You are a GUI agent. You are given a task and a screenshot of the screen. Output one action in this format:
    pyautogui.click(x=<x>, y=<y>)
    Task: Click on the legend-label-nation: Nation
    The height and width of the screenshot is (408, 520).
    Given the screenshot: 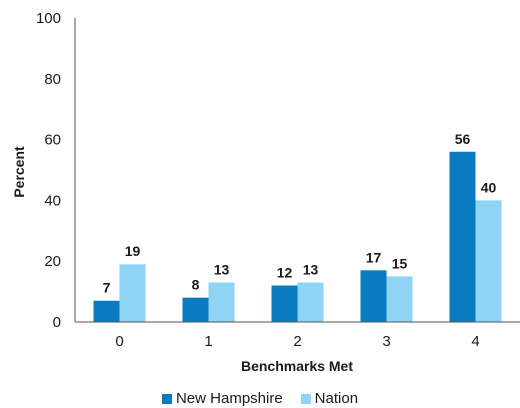 What is the action you would take?
    pyautogui.click(x=336, y=398)
    